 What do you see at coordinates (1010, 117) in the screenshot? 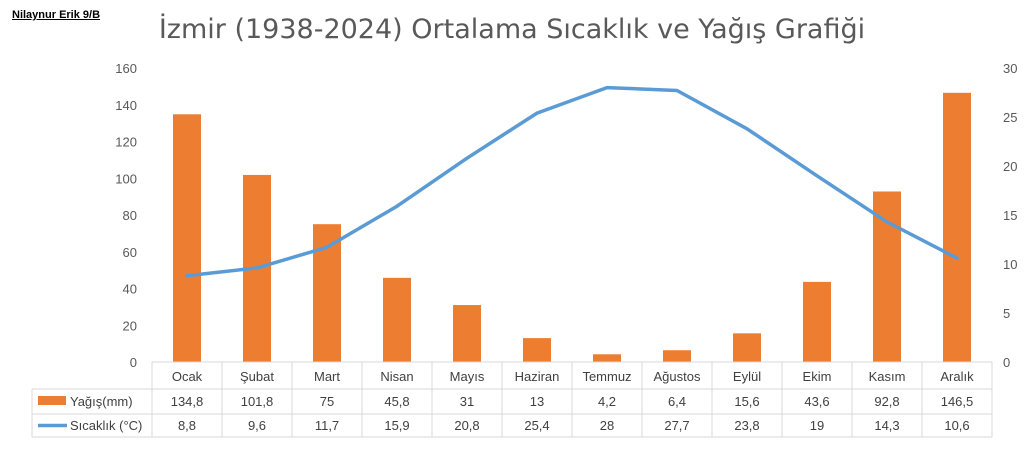
I see `right-axis-tick-label: 25` at bounding box center [1010, 117].